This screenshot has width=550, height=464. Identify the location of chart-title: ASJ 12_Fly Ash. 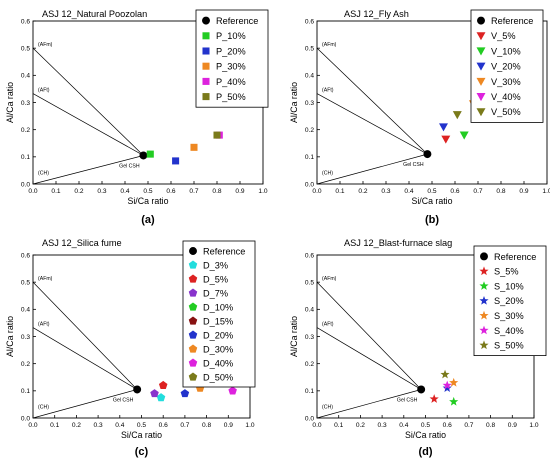
(376, 14).